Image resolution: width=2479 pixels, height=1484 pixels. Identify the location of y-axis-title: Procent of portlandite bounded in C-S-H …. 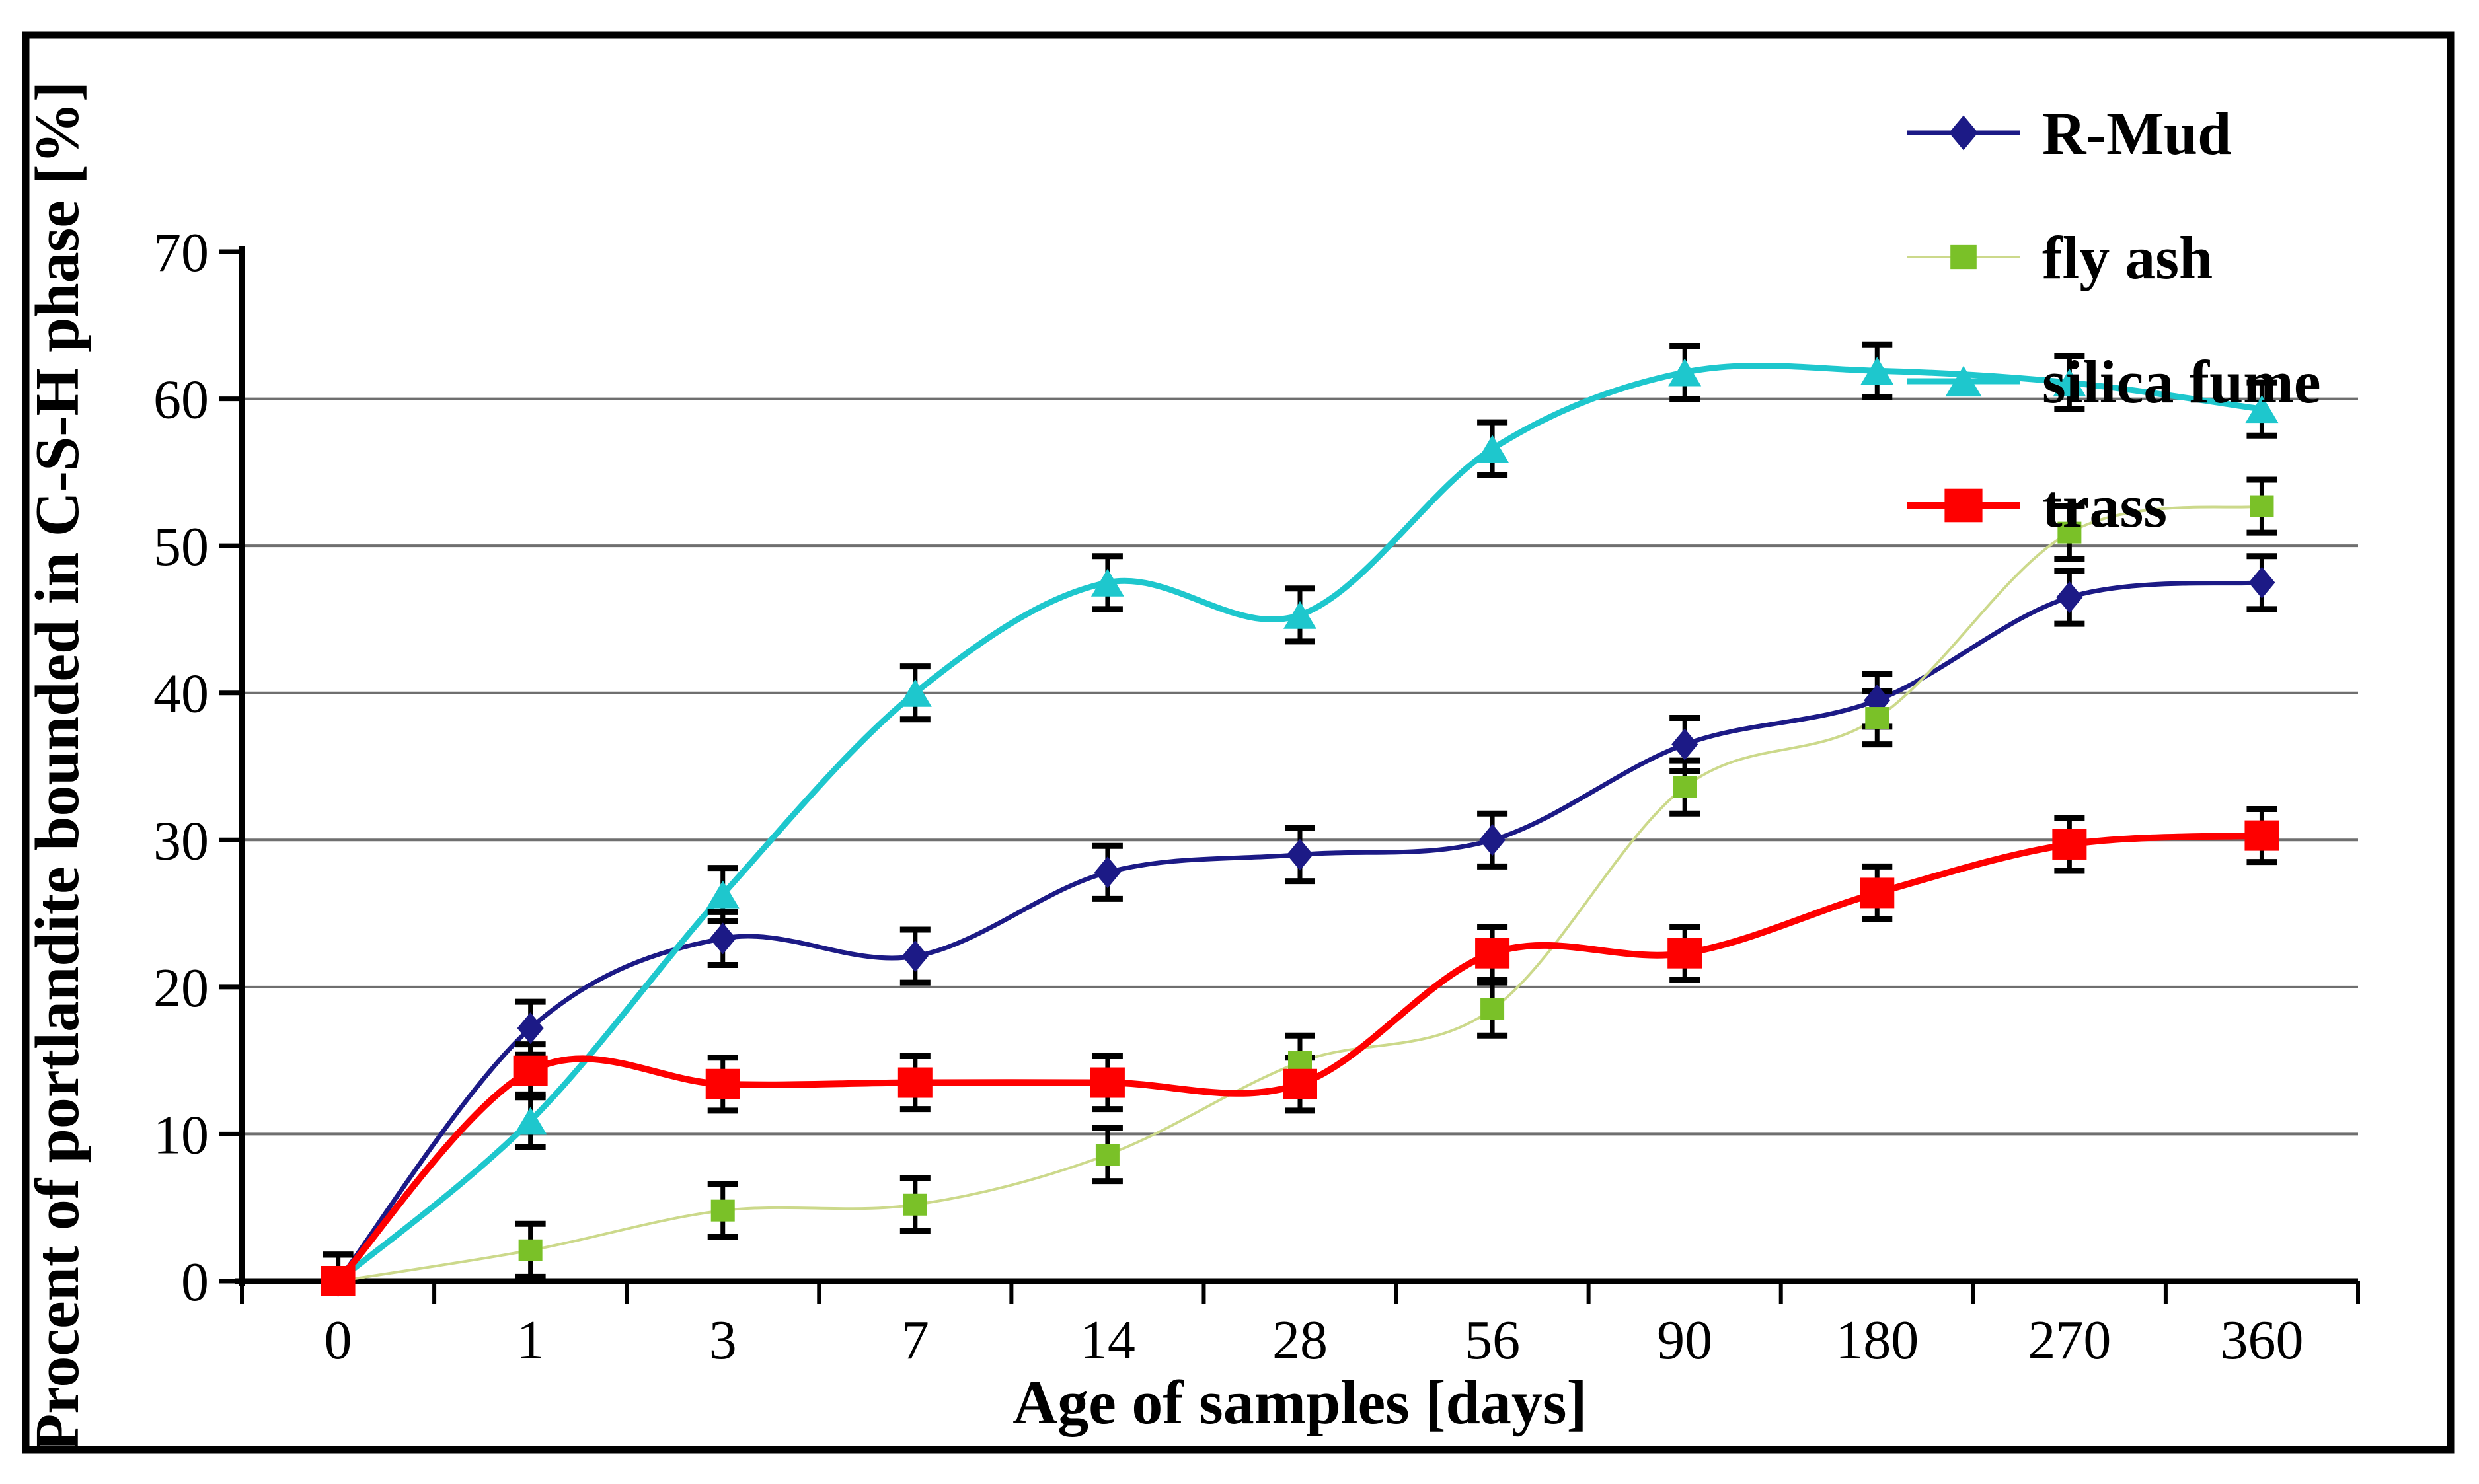
(57, 766).